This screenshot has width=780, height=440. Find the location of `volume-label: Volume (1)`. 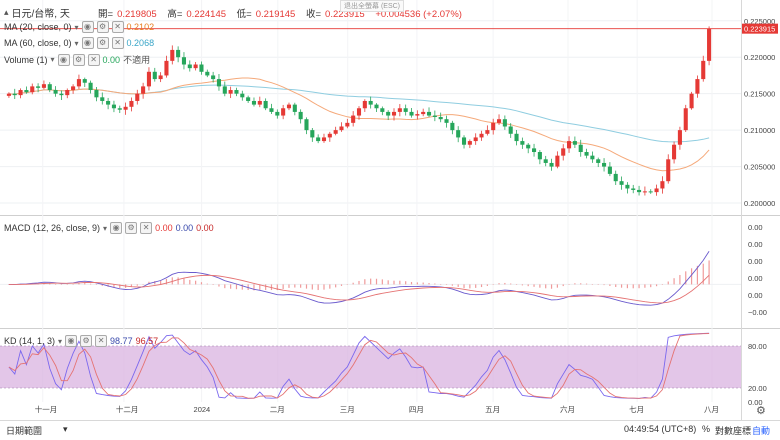

volume-label: Volume (1) is located at coordinates (26, 59).